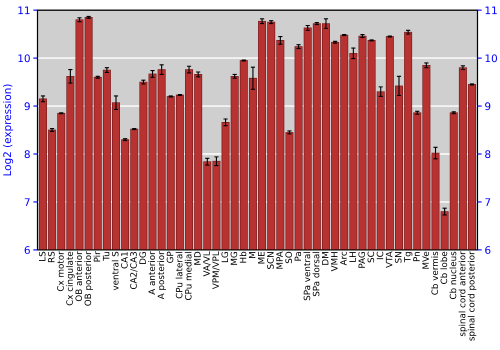 This screenshot has width=500, height=350. Describe the element at coordinates (416, 257) in the screenshot. I see `x-tick-label: Pn` at that location.